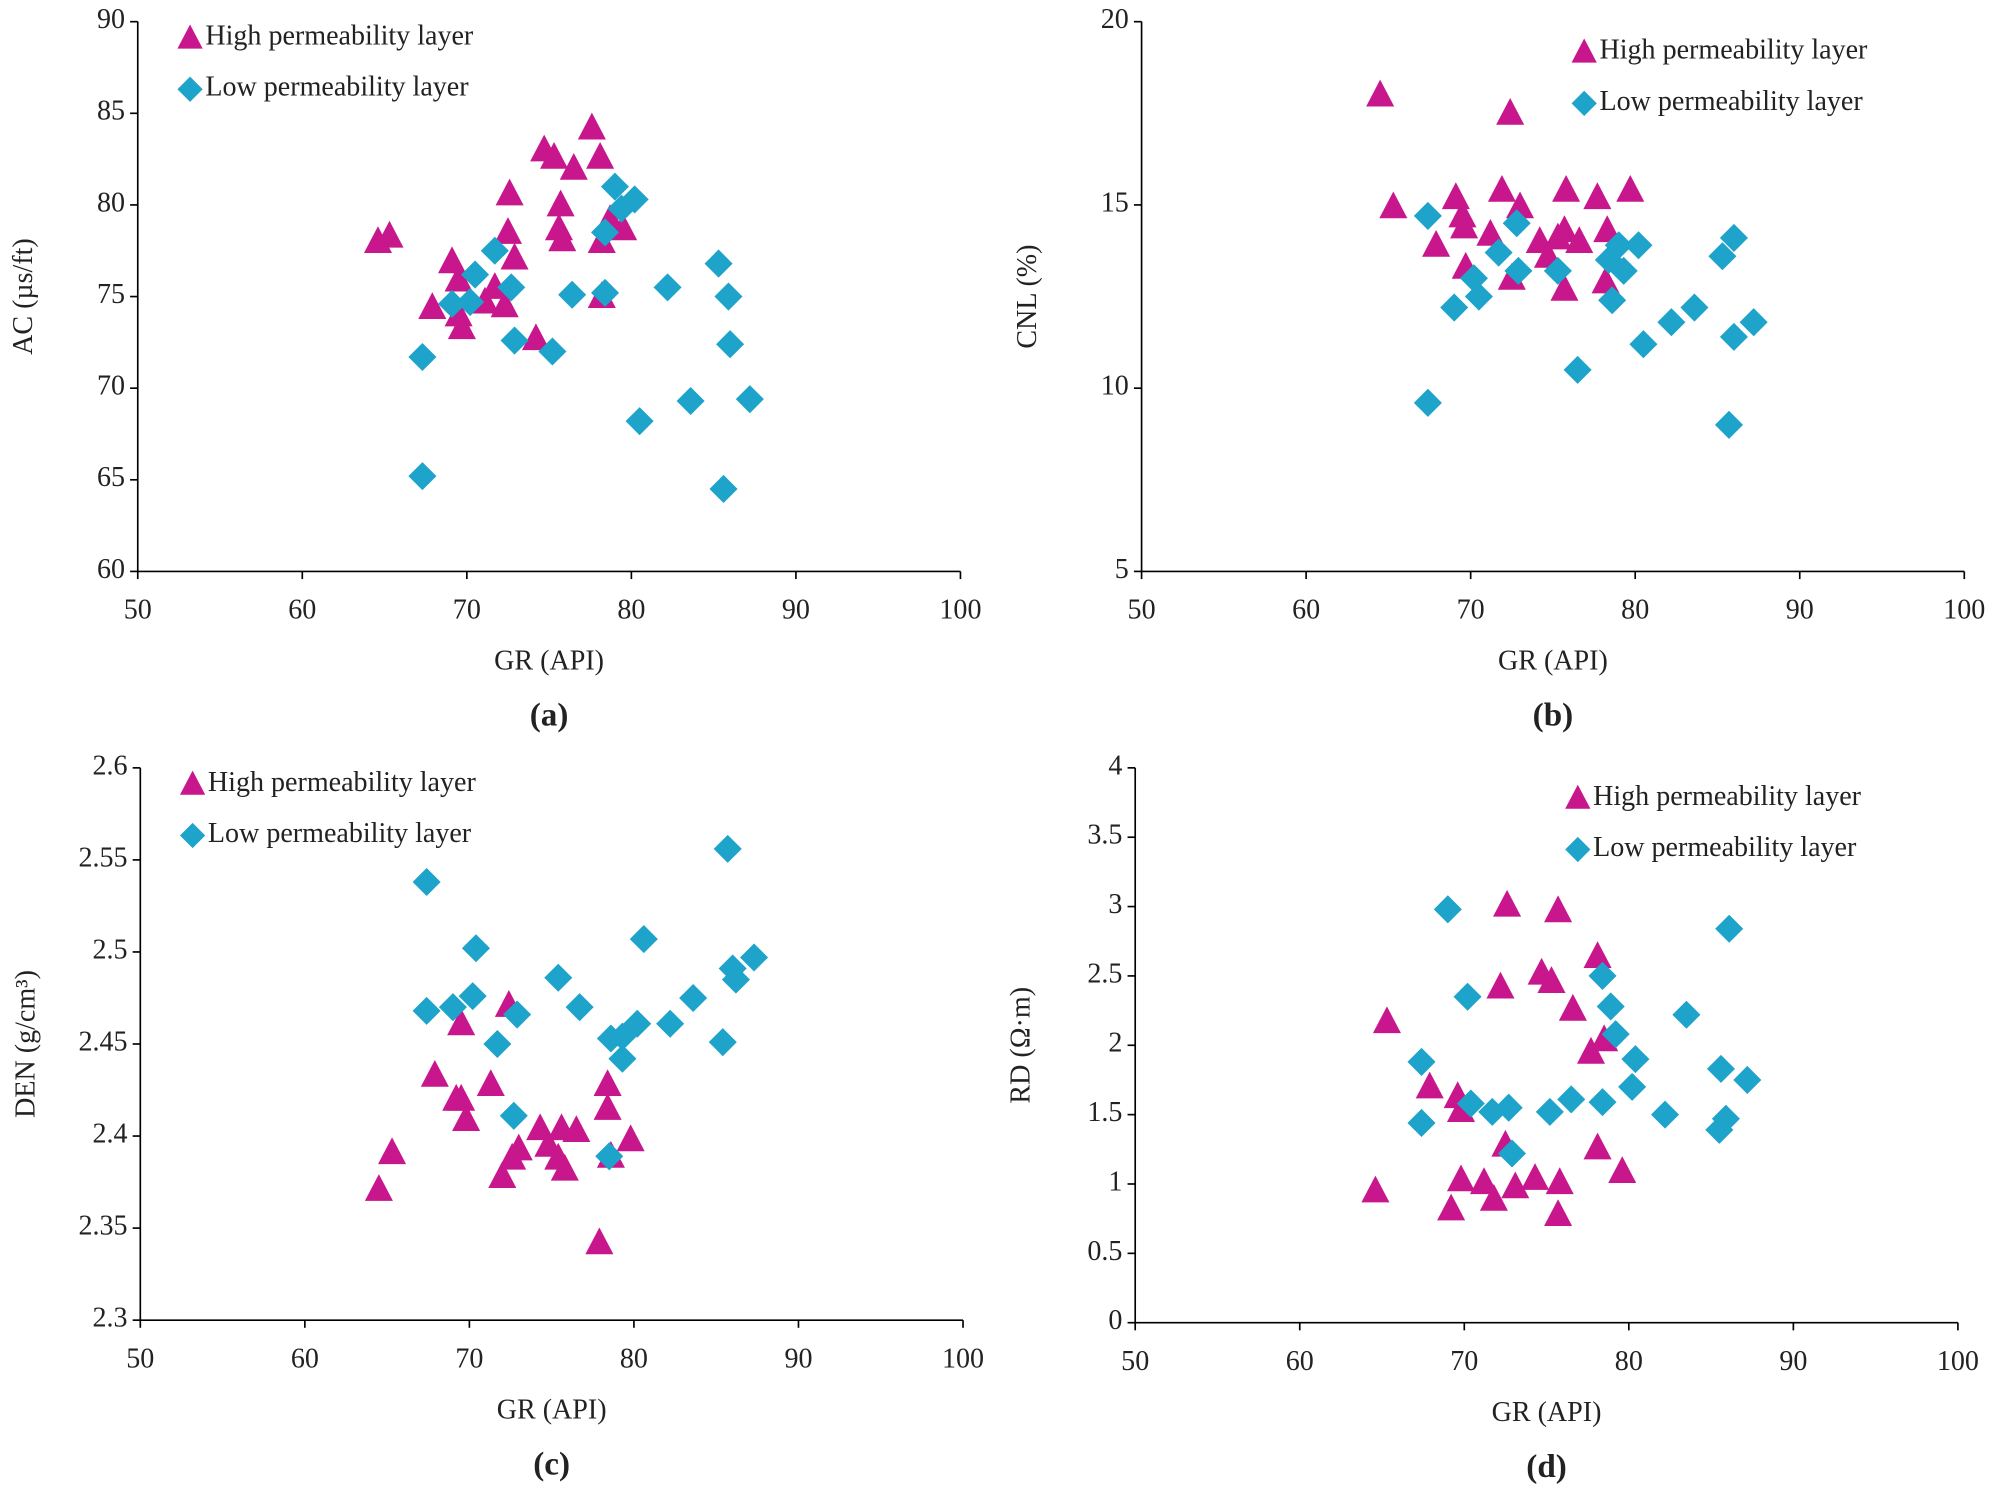  I want to click on y-tick-label: 2.5, so click(109, 949).